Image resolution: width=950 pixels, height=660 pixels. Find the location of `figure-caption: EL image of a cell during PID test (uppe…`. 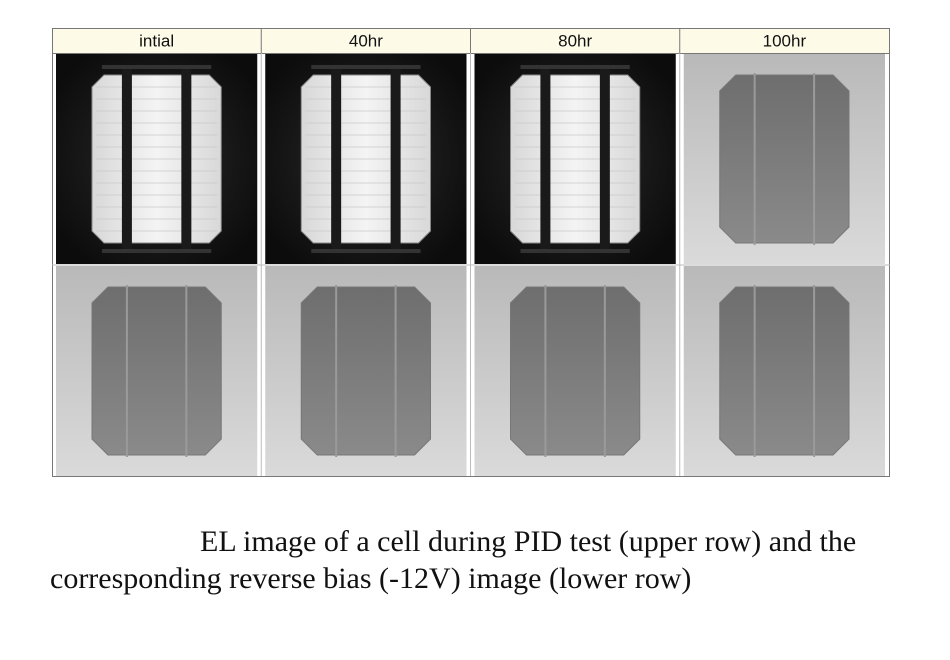

figure-caption: EL image of a cell during PID test (uppe… is located at coordinates (453, 560).